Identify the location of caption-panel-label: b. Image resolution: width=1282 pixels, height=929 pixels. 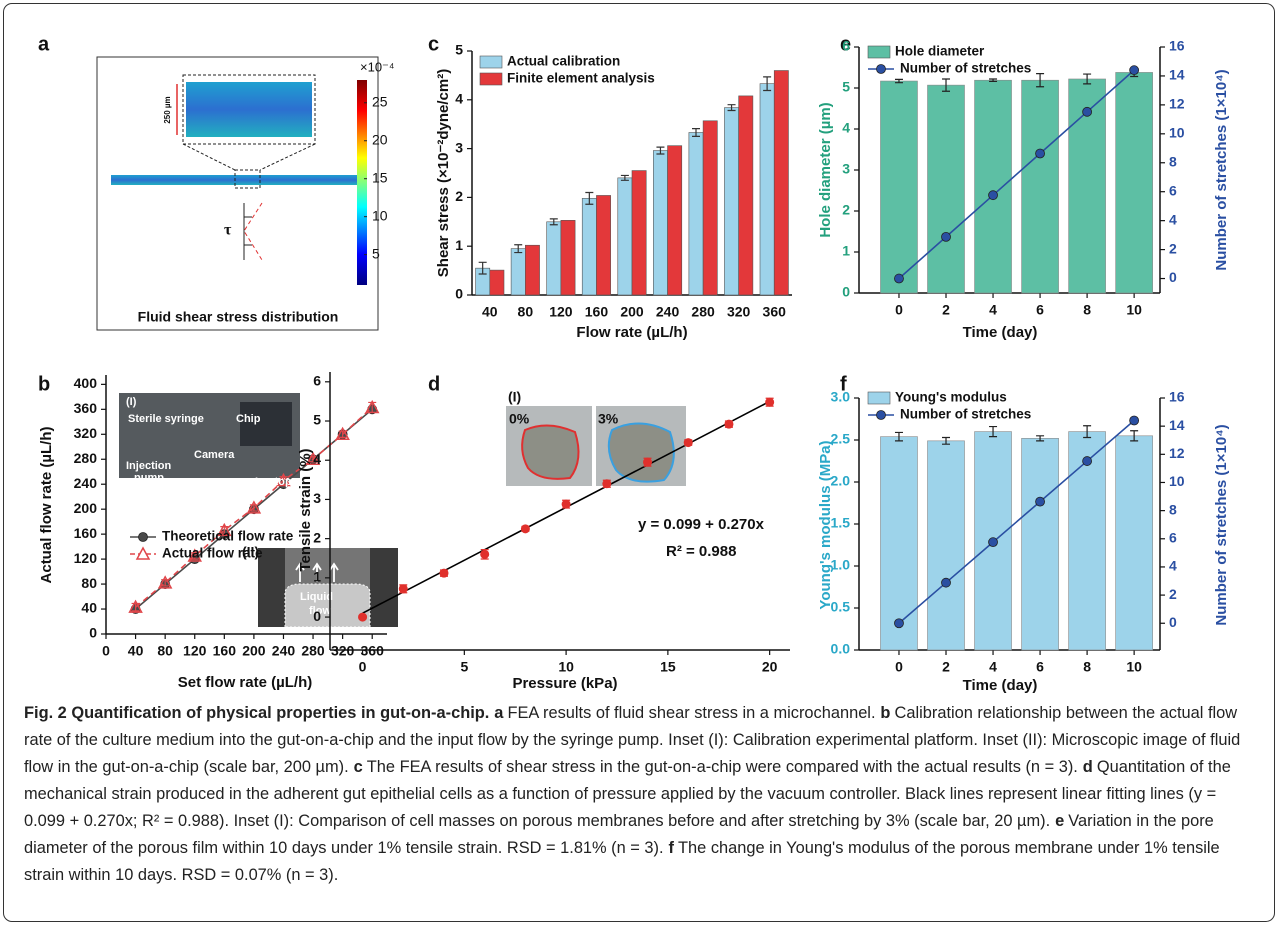
(885, 713).